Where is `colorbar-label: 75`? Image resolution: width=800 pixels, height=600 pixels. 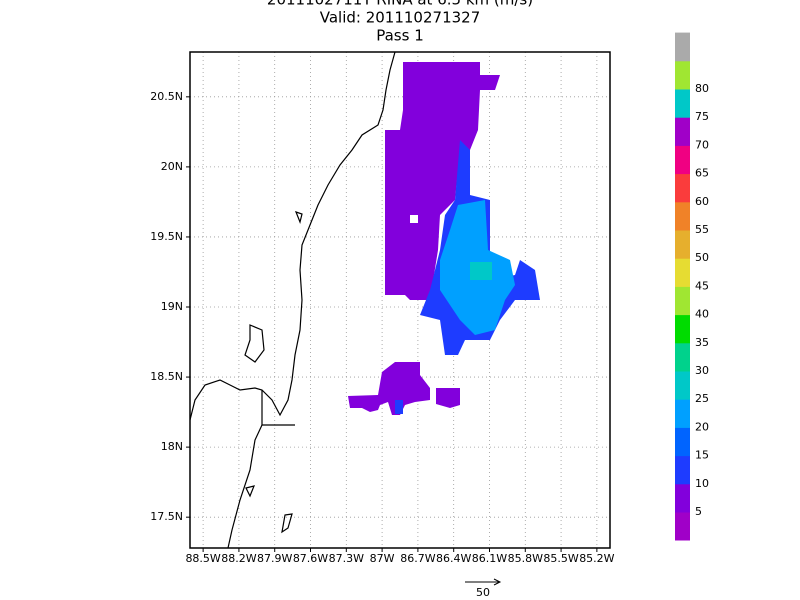 colorbar-label: 75 is located at coordinates (702, 116).